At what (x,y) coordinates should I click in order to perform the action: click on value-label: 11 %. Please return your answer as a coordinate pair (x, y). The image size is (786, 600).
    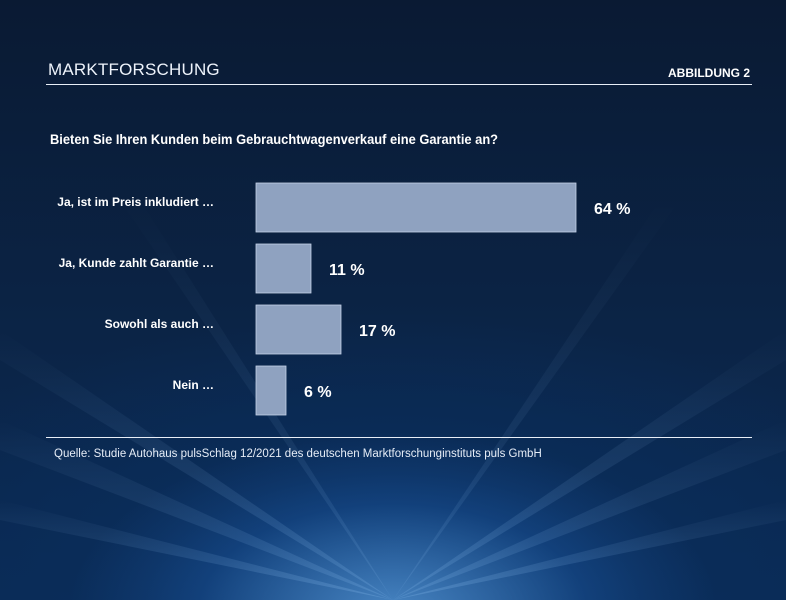
    Looking at the image, I should click on (347, 270).